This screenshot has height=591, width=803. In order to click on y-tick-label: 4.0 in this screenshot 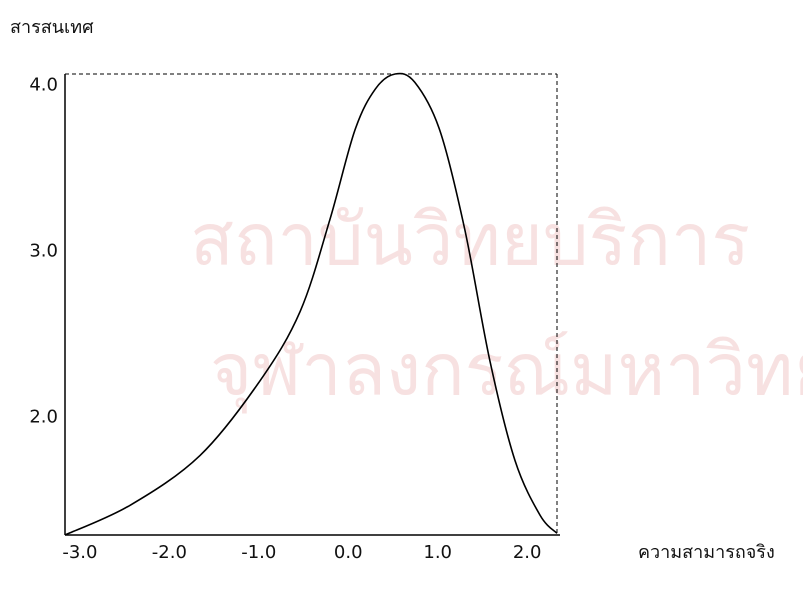, I will do `click(43, 85)`.